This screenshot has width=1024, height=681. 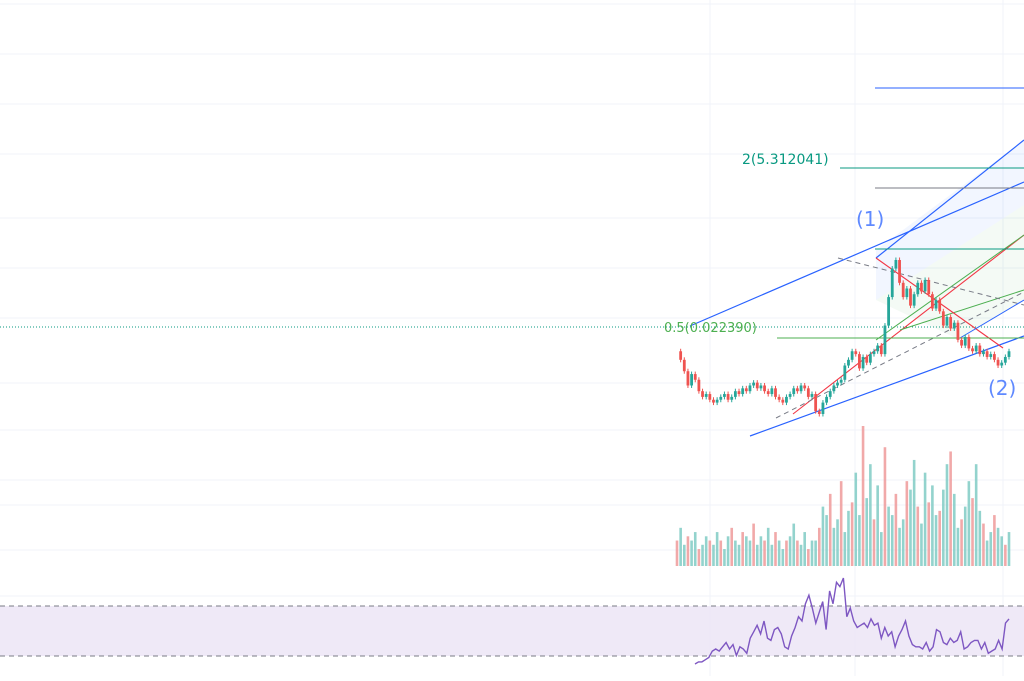 I want to click on indicator-line, so click(x=852, y=621).